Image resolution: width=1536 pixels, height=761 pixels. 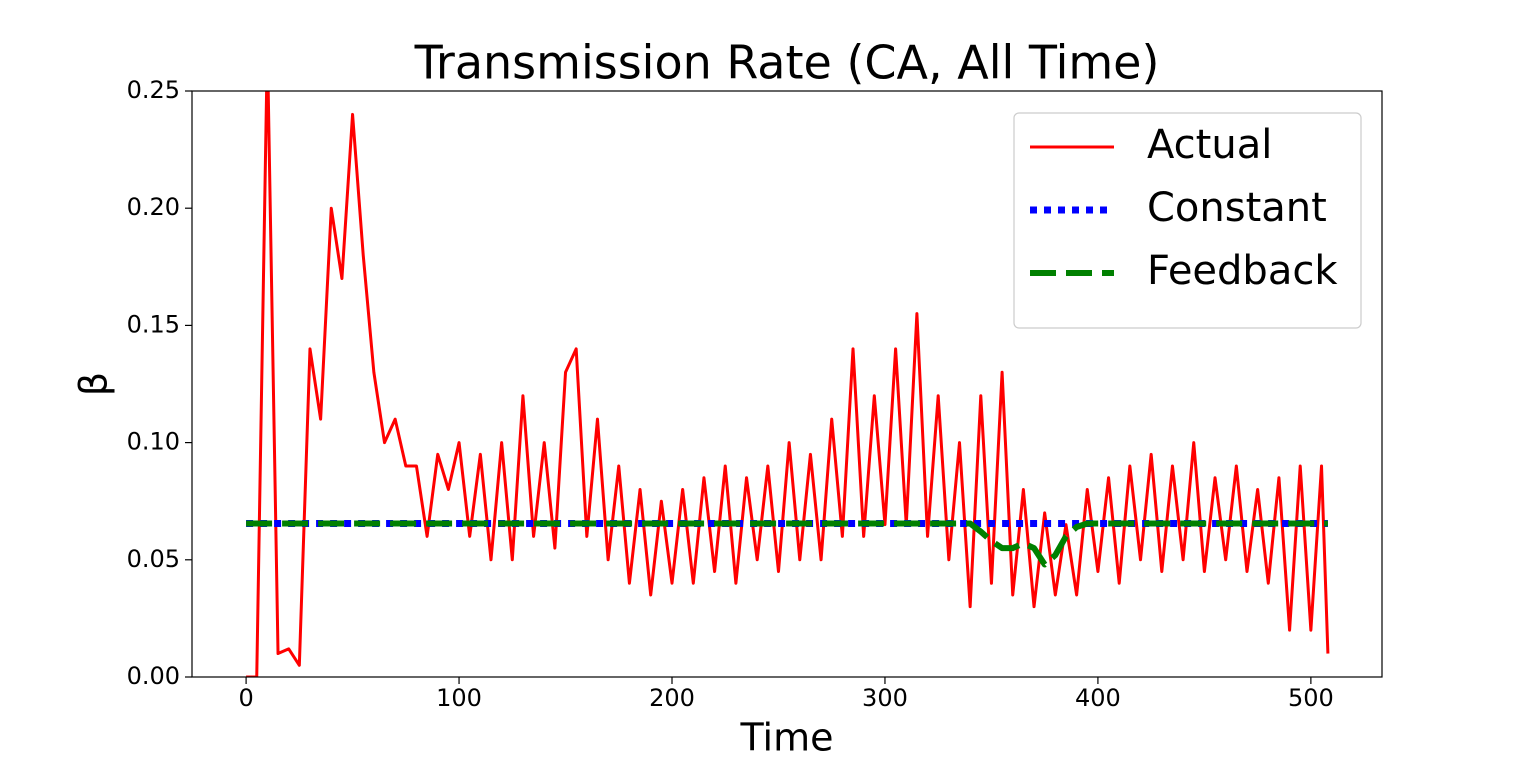 I want to click on y-tick-label: 0.20, so click(x=153, y=207).